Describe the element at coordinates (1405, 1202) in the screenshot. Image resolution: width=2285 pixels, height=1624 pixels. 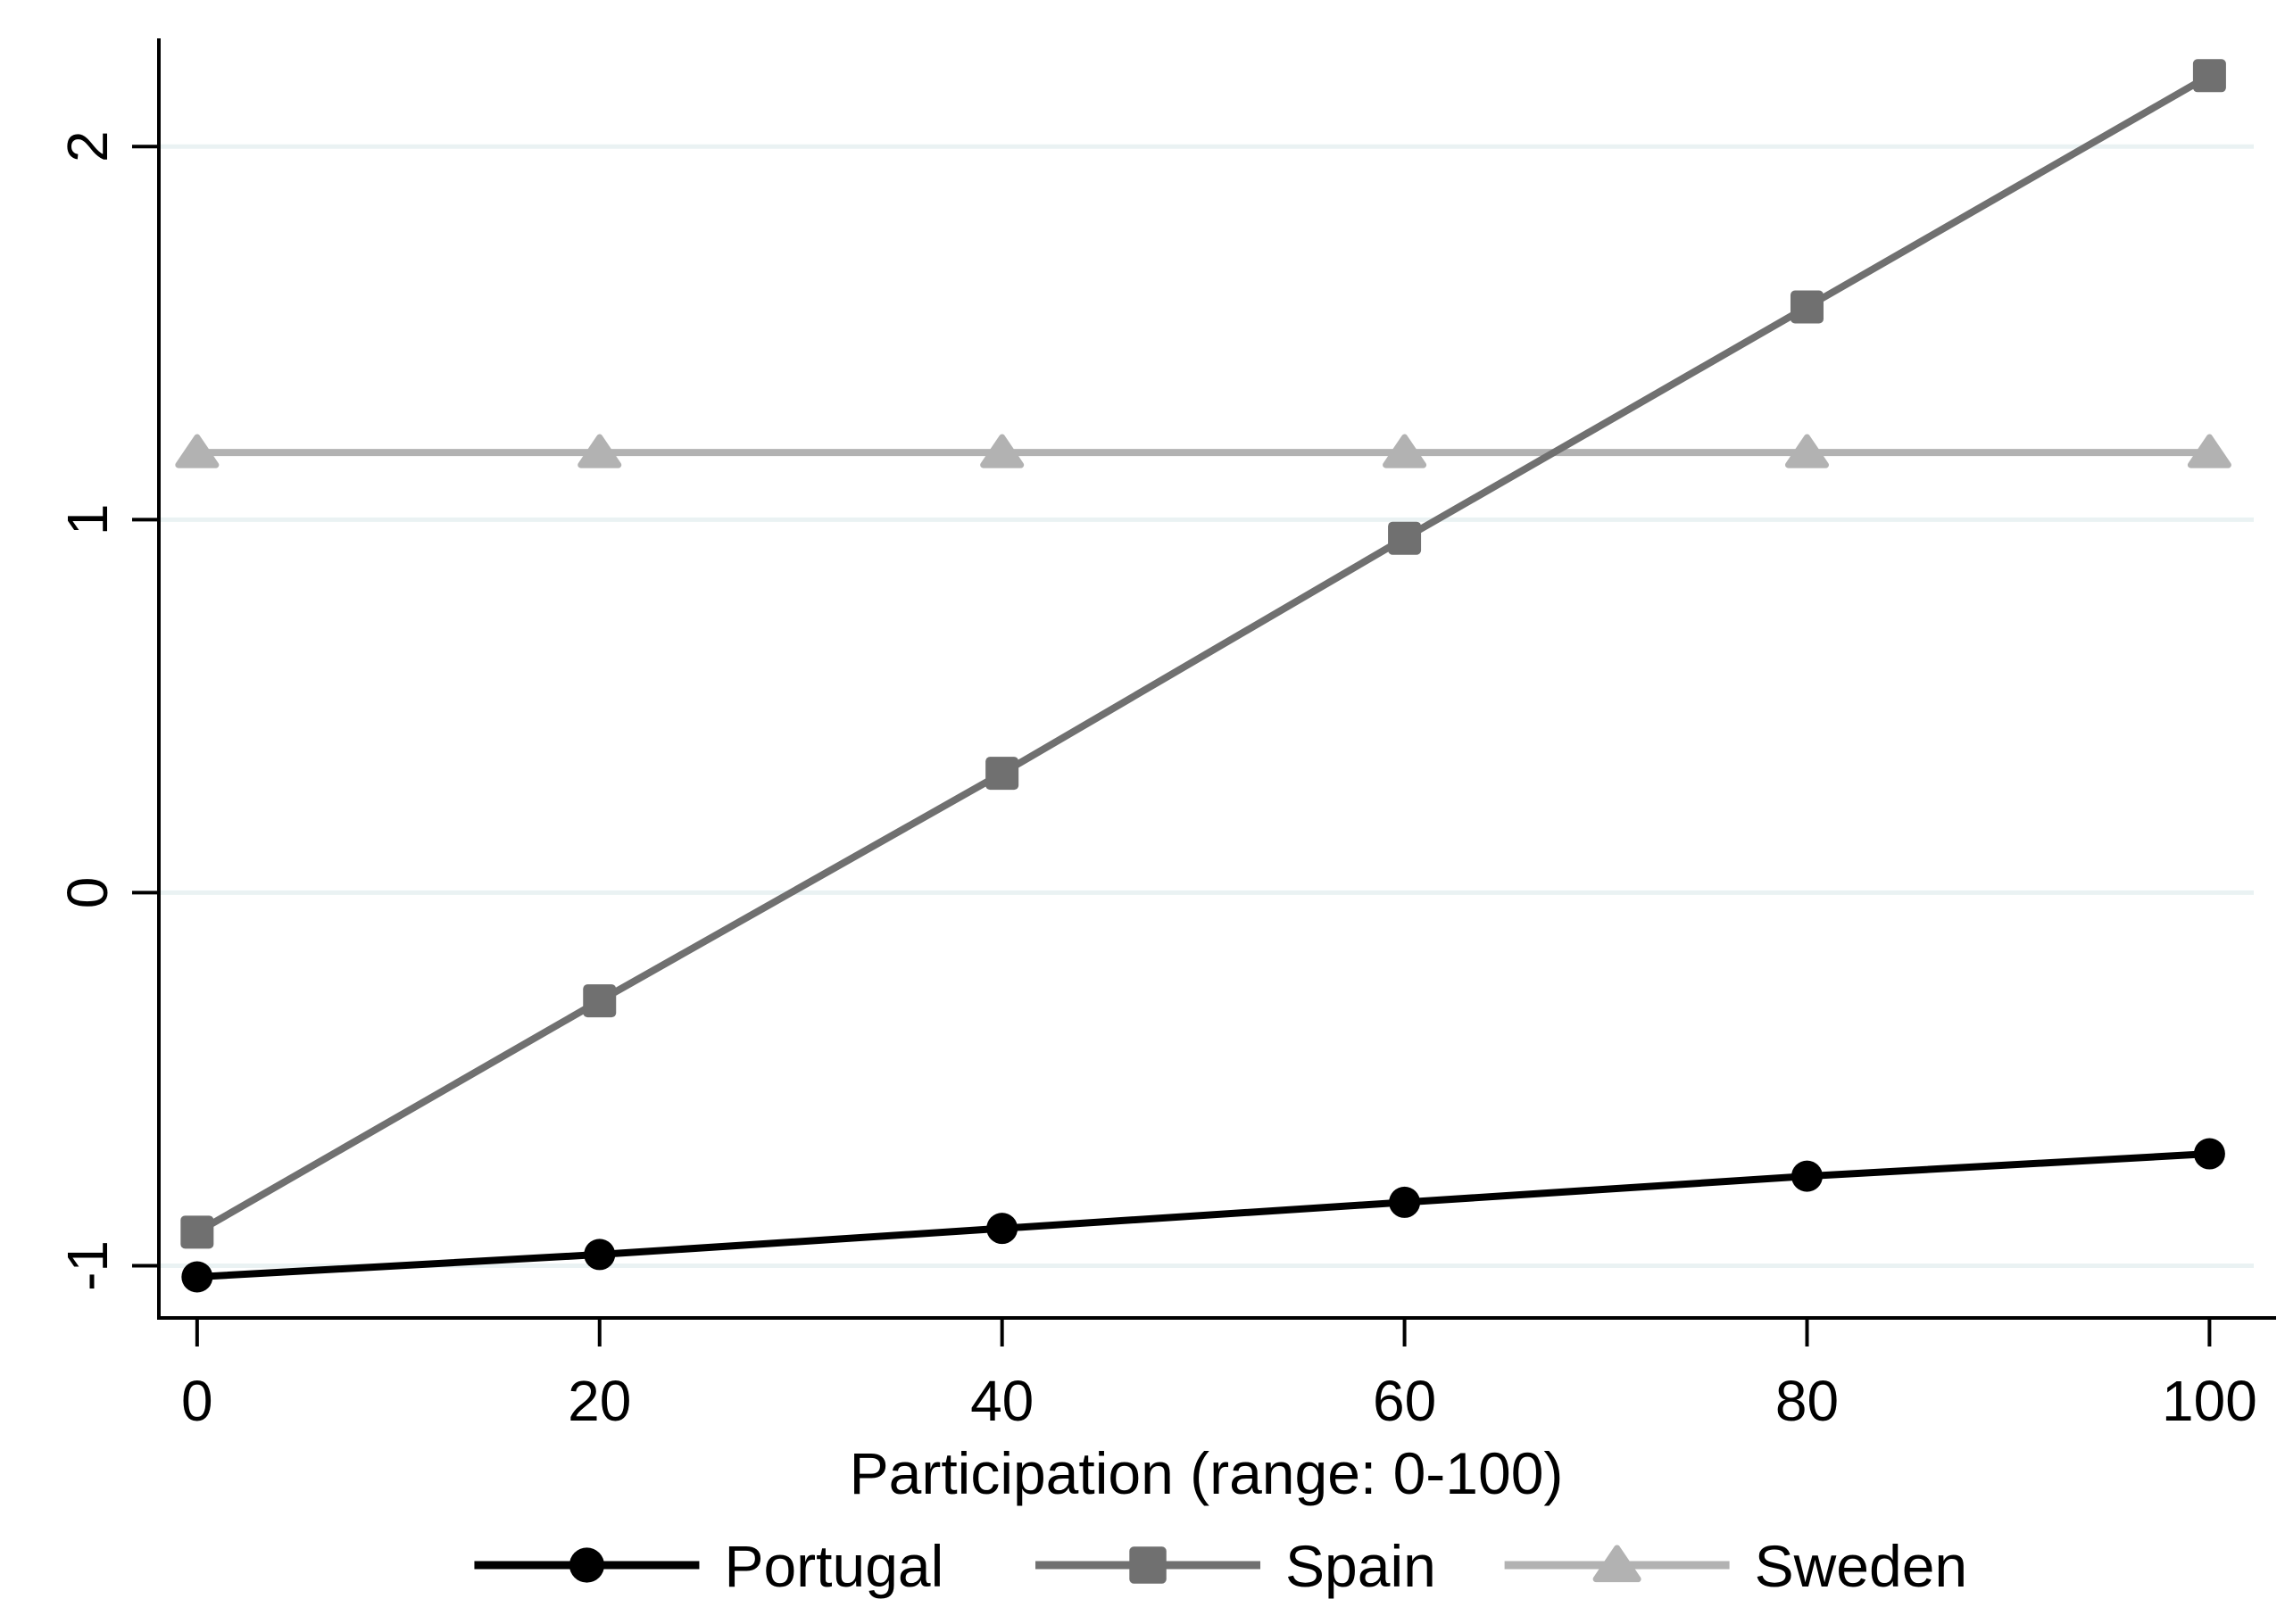
I see `marker-portugal-x60` at that location.